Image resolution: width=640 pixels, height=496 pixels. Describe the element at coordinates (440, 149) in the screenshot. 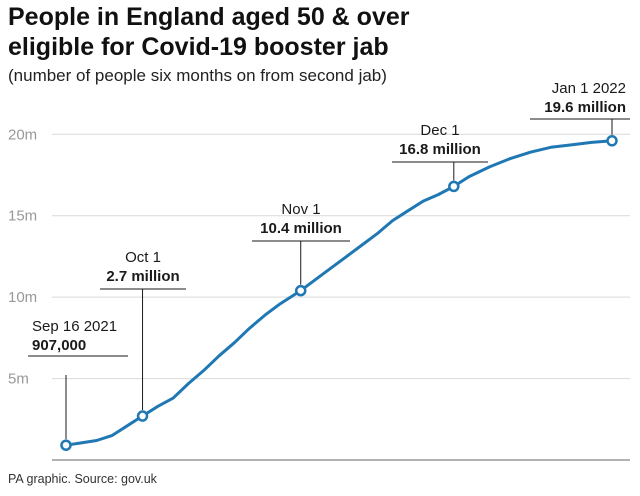

I see `annotation-value-3: 16.8 million` at that location.